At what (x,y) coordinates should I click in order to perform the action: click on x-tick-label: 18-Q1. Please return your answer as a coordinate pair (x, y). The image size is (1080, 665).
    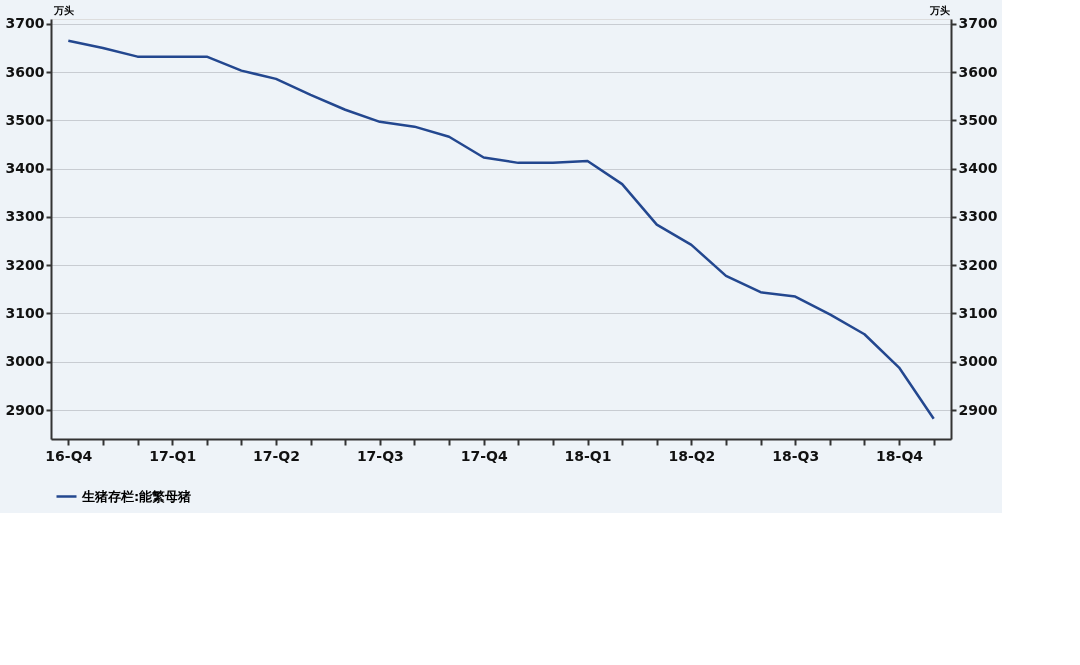
    Looking at the image, I should click on (588, 455).